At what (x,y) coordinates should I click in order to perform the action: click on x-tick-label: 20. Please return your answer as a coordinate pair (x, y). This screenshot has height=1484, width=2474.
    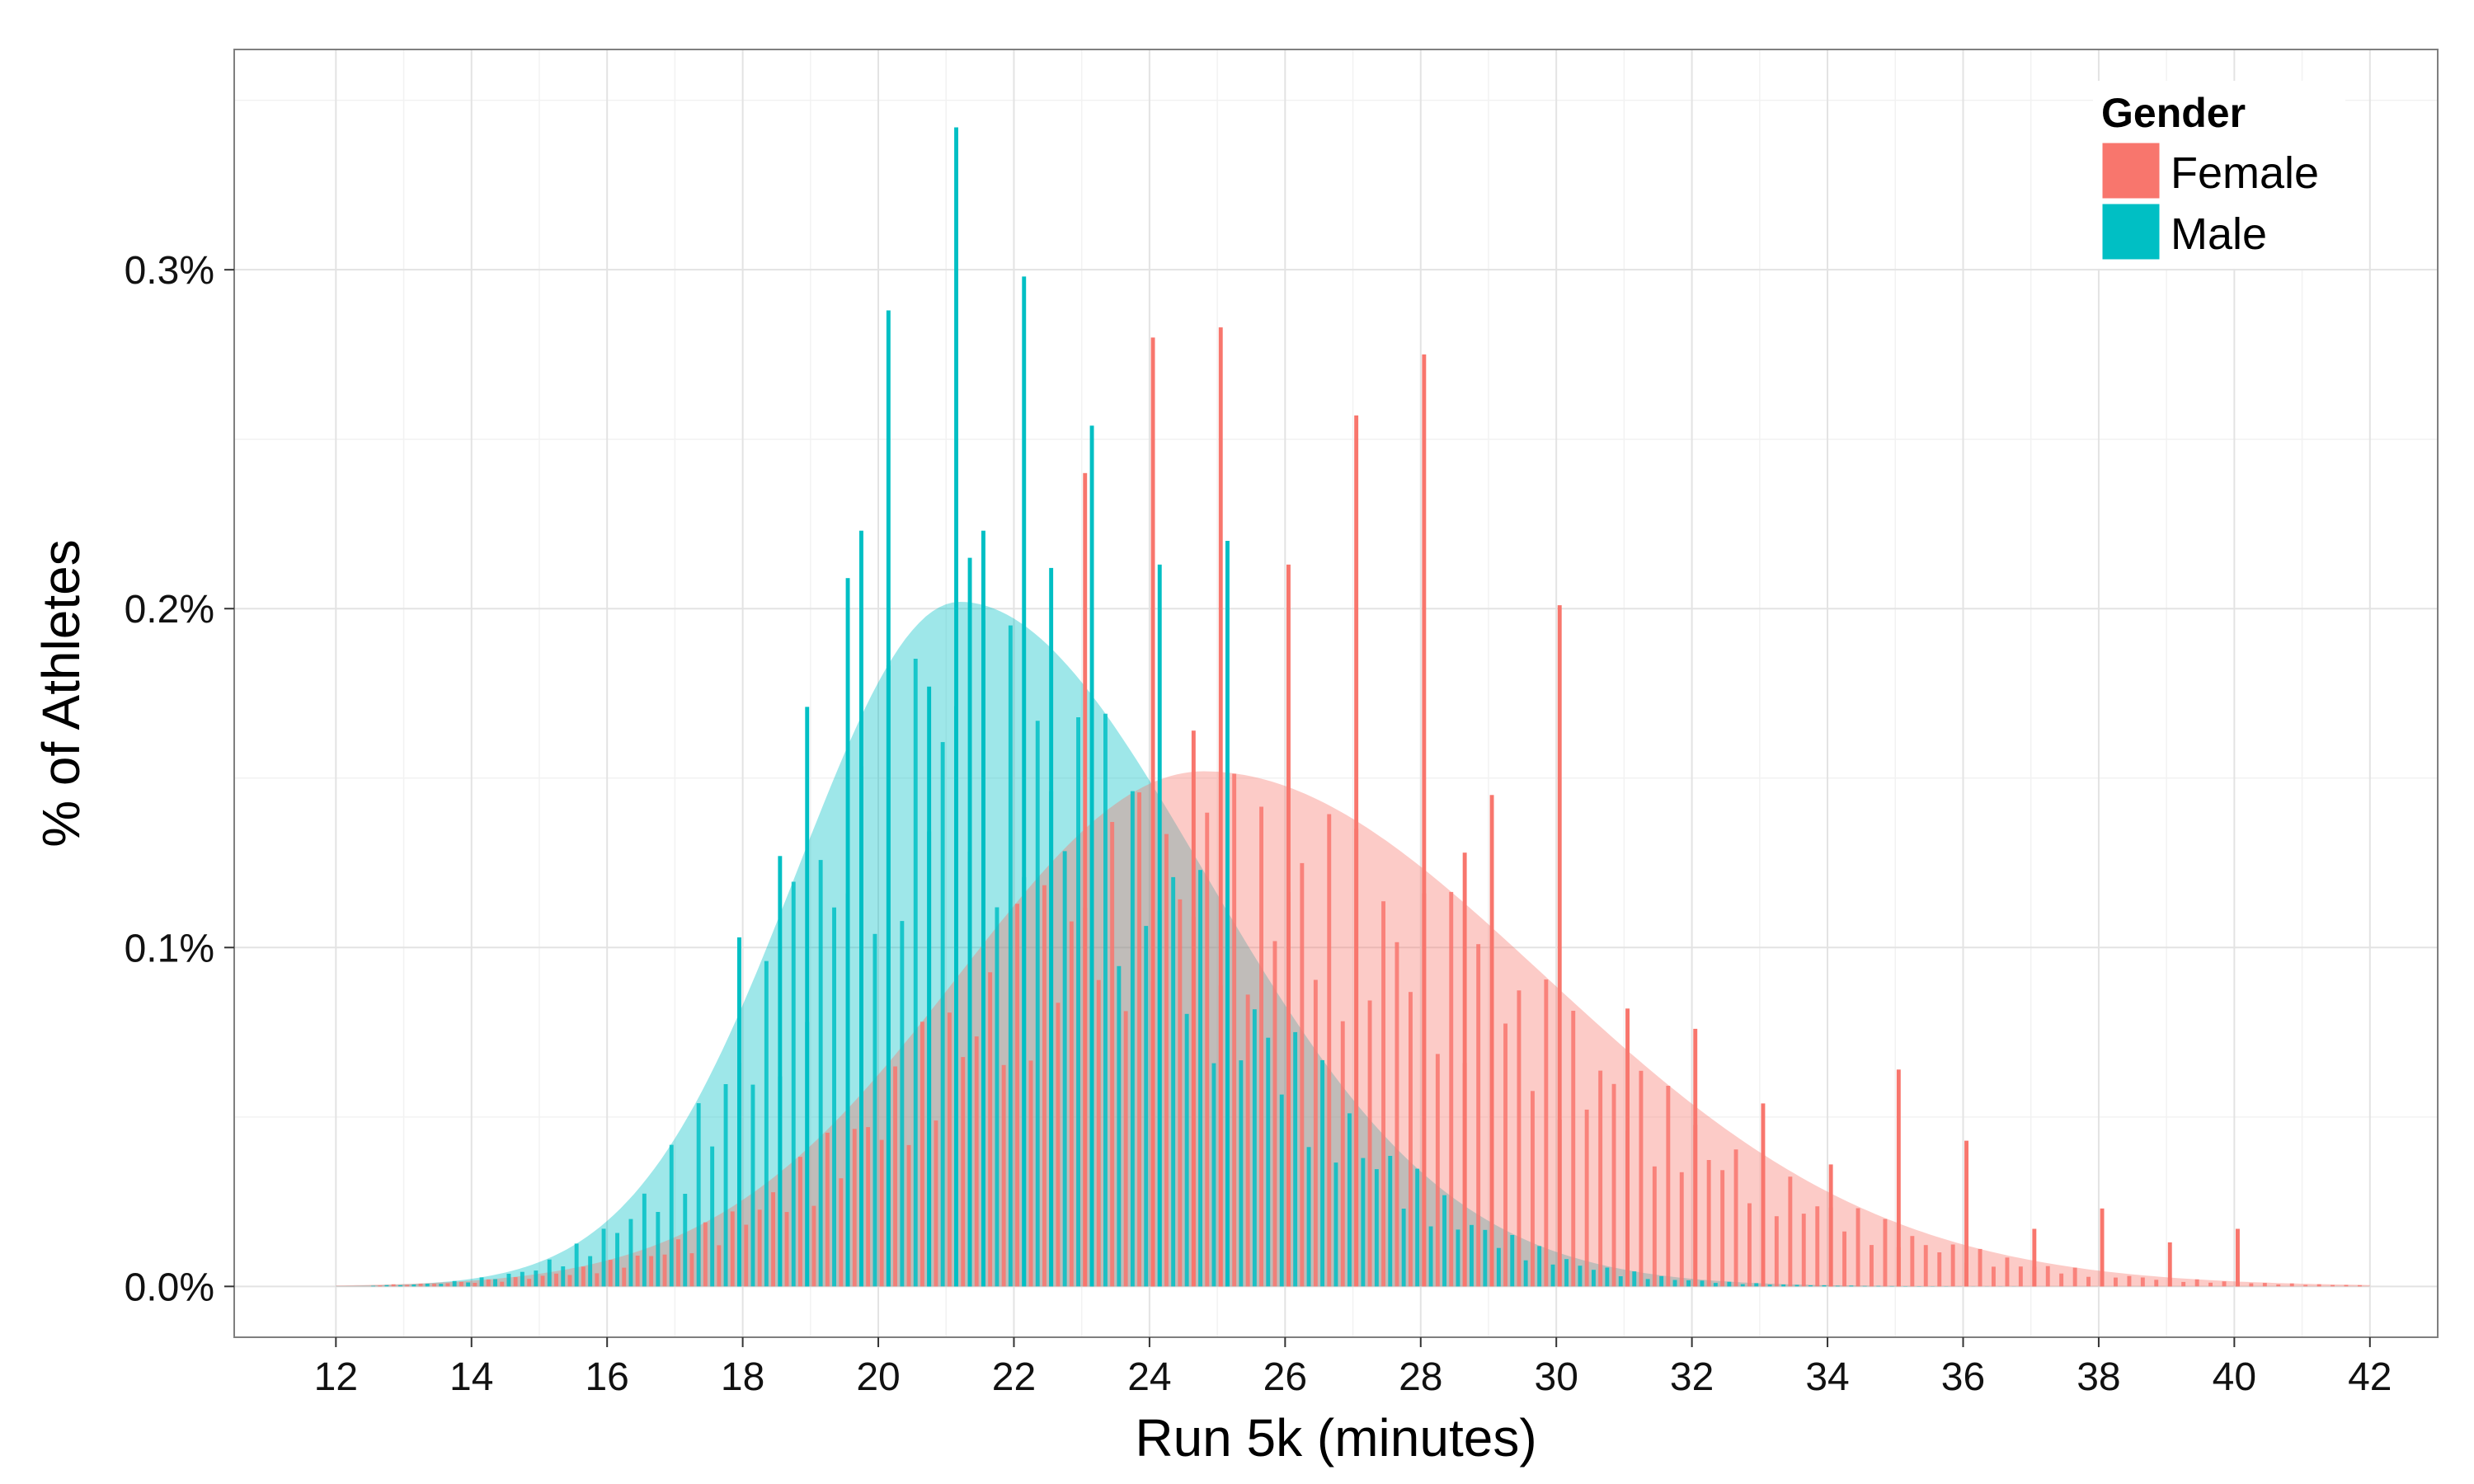
    Looking at the image, I should click on (878, 1377).